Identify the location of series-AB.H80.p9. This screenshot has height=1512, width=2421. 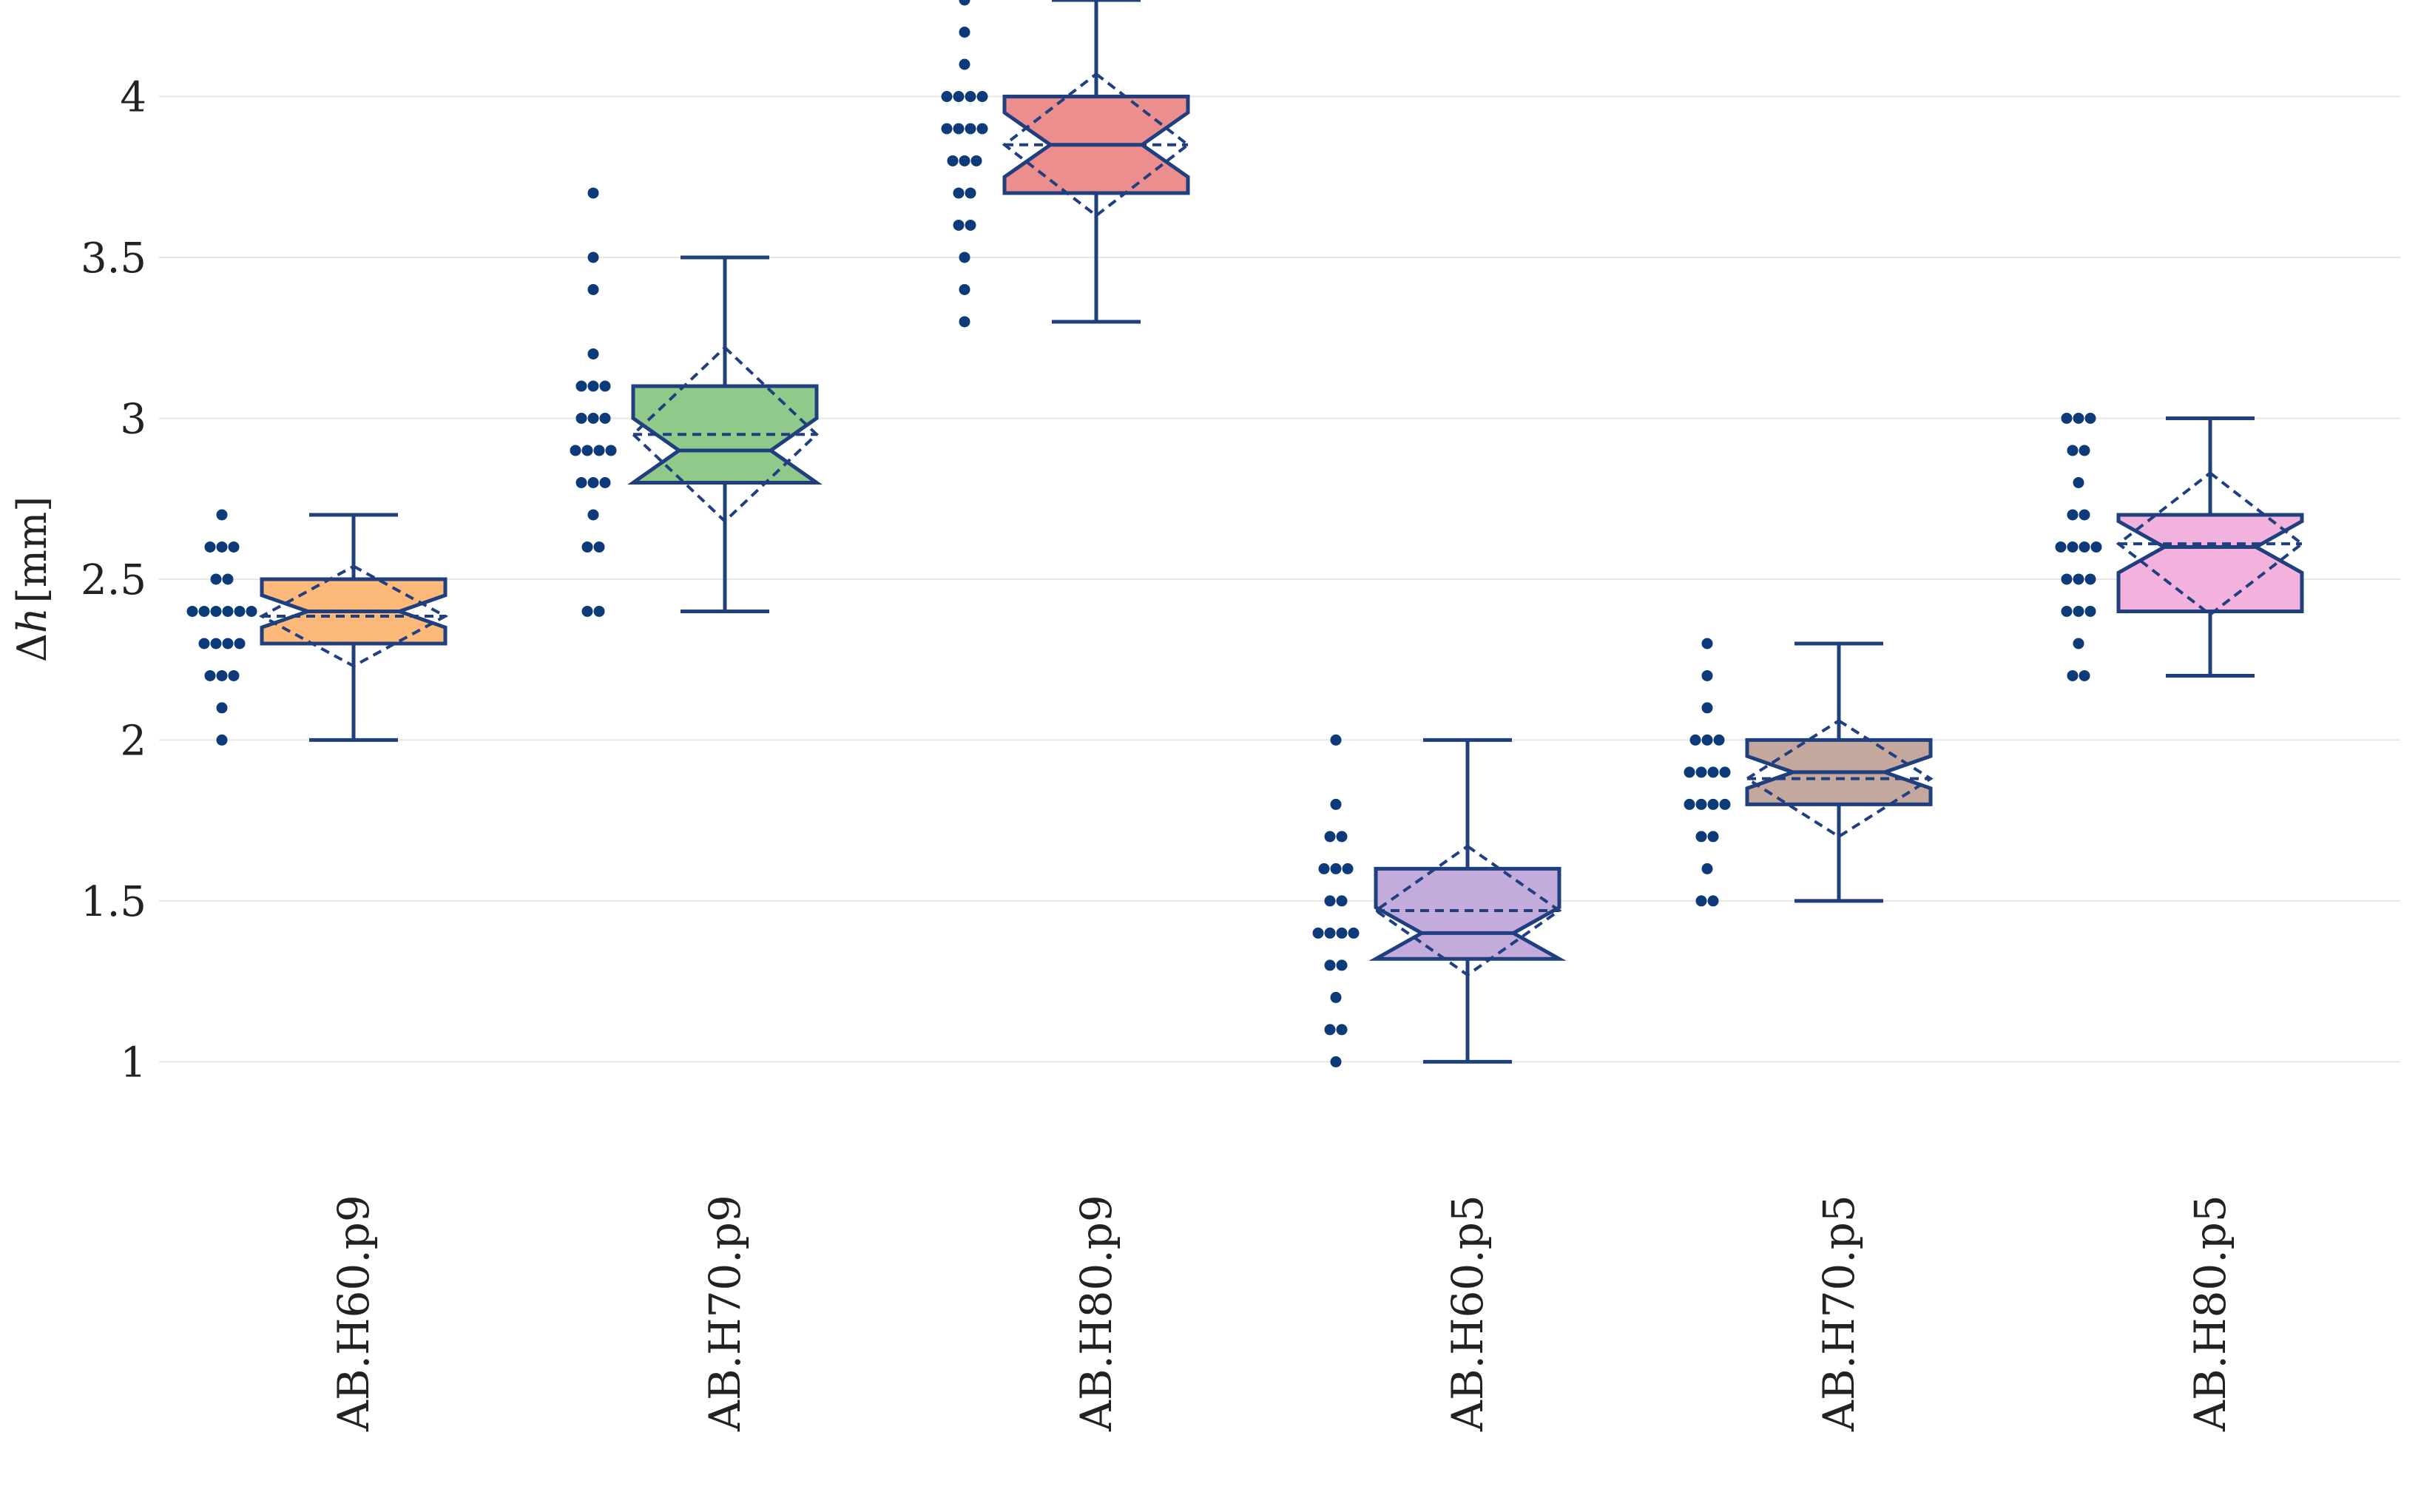
(1066, 164).